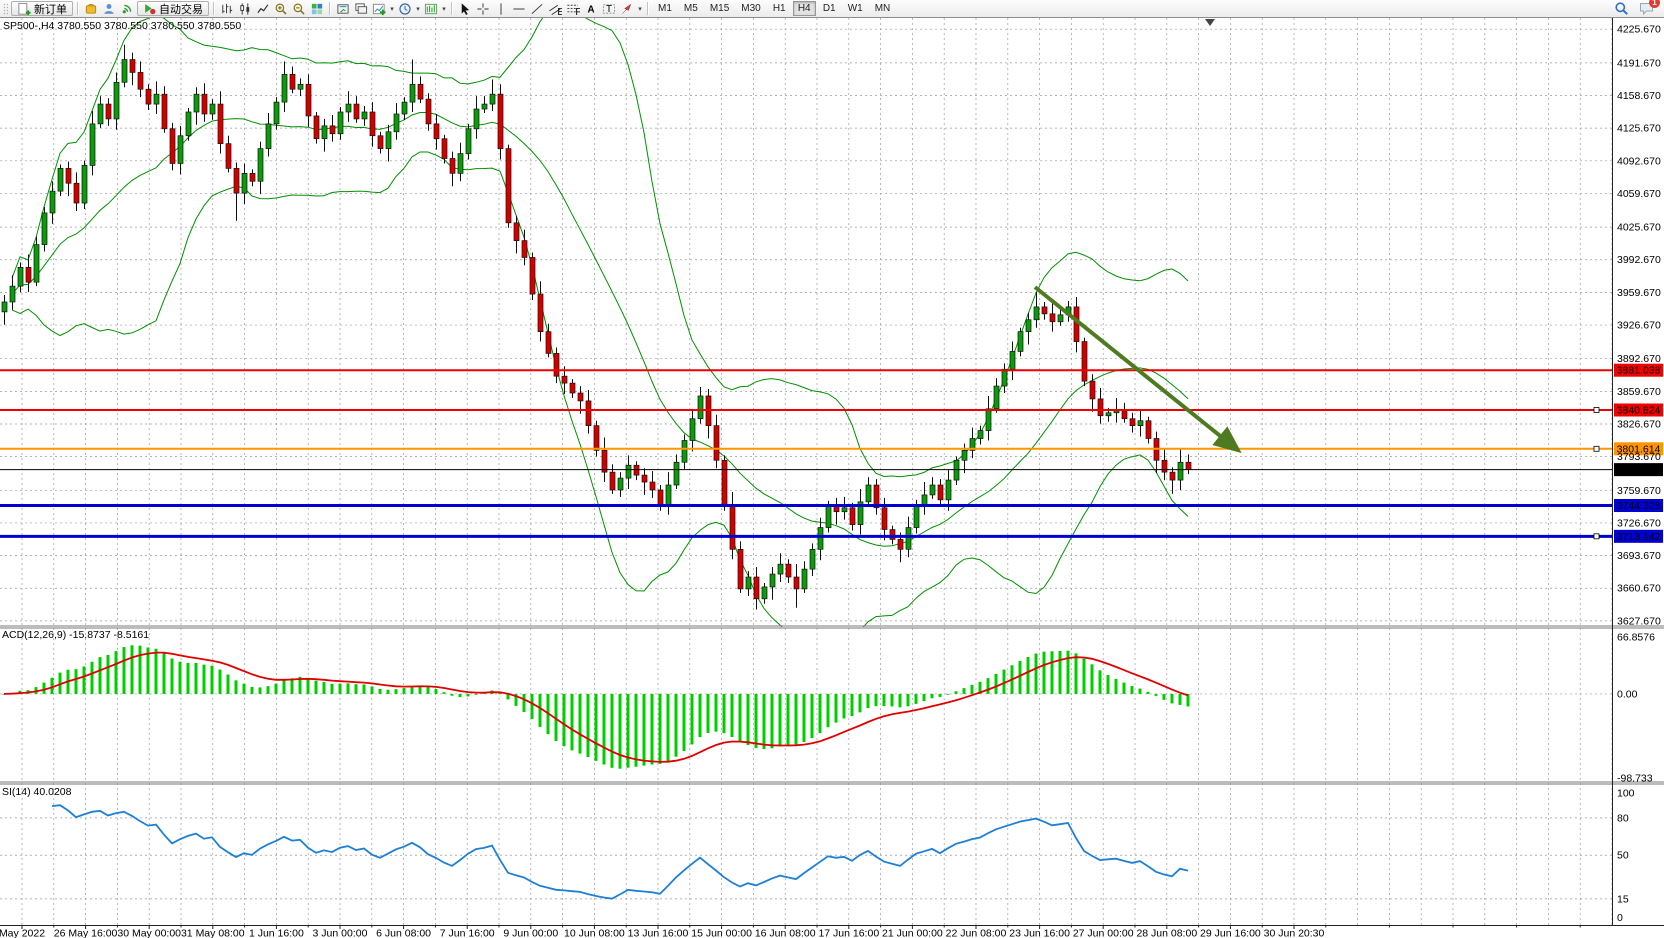 Image resolution: width=1664 pixels, height=938 pixels. Describe the element at coordinates (627, 8) in the screenshot. I see `arrows-shapes-icon` at that location.